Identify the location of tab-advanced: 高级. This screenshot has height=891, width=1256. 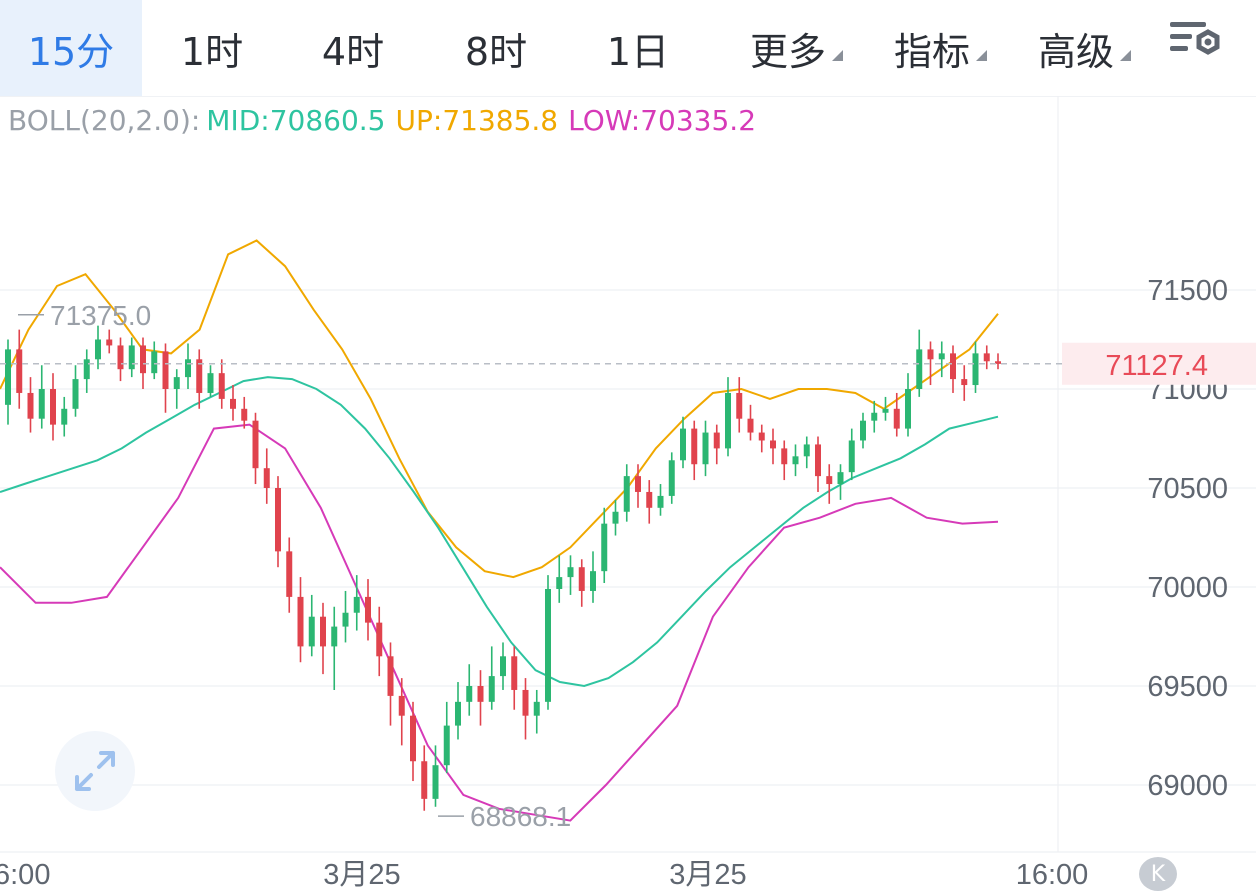
(1076, 48).